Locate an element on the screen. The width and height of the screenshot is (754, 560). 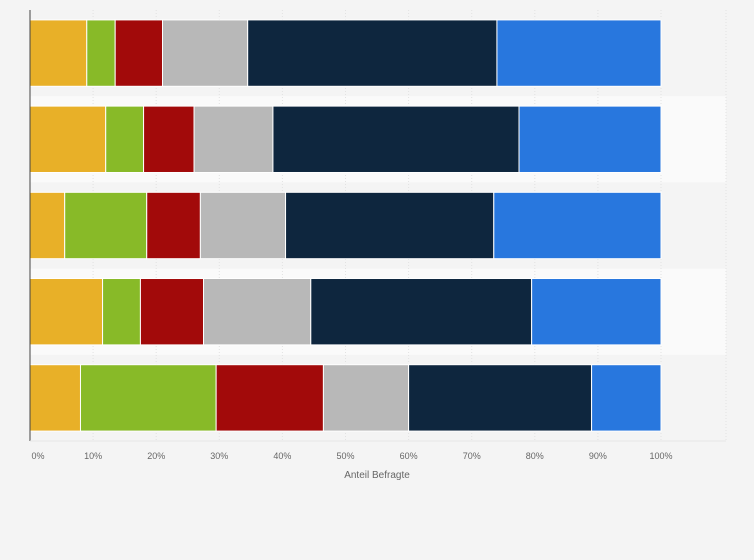
x-tick-label: 0% is located at coordinates (37, 456).